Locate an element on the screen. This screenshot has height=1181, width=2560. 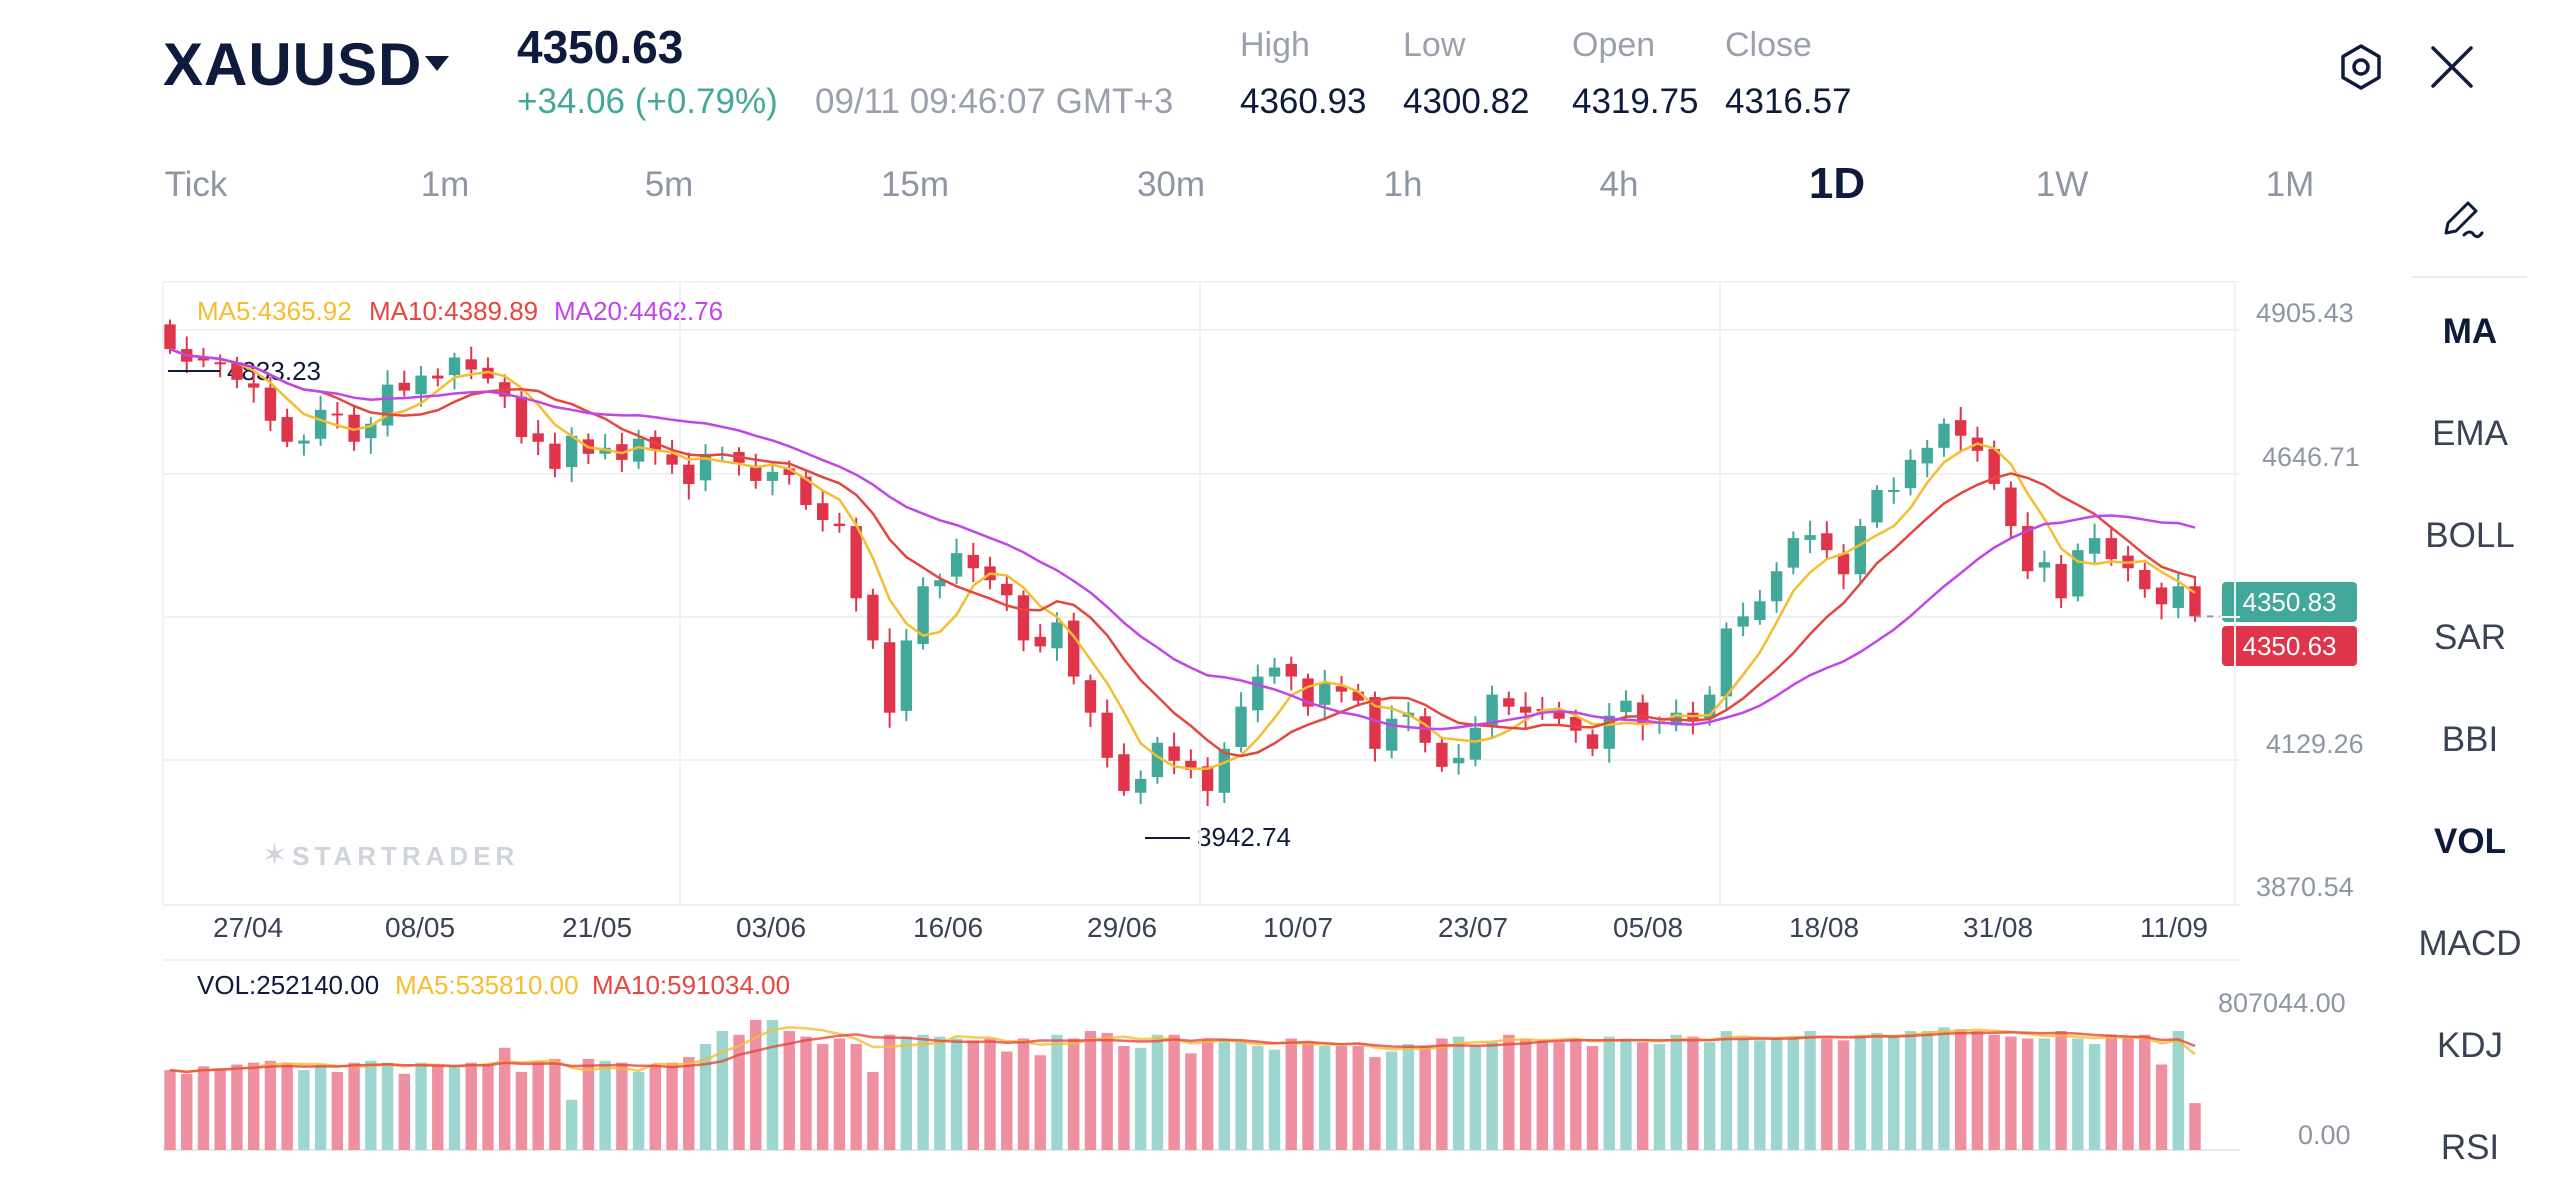
vol-ma10-line is located at coordinates (1182, 1052).